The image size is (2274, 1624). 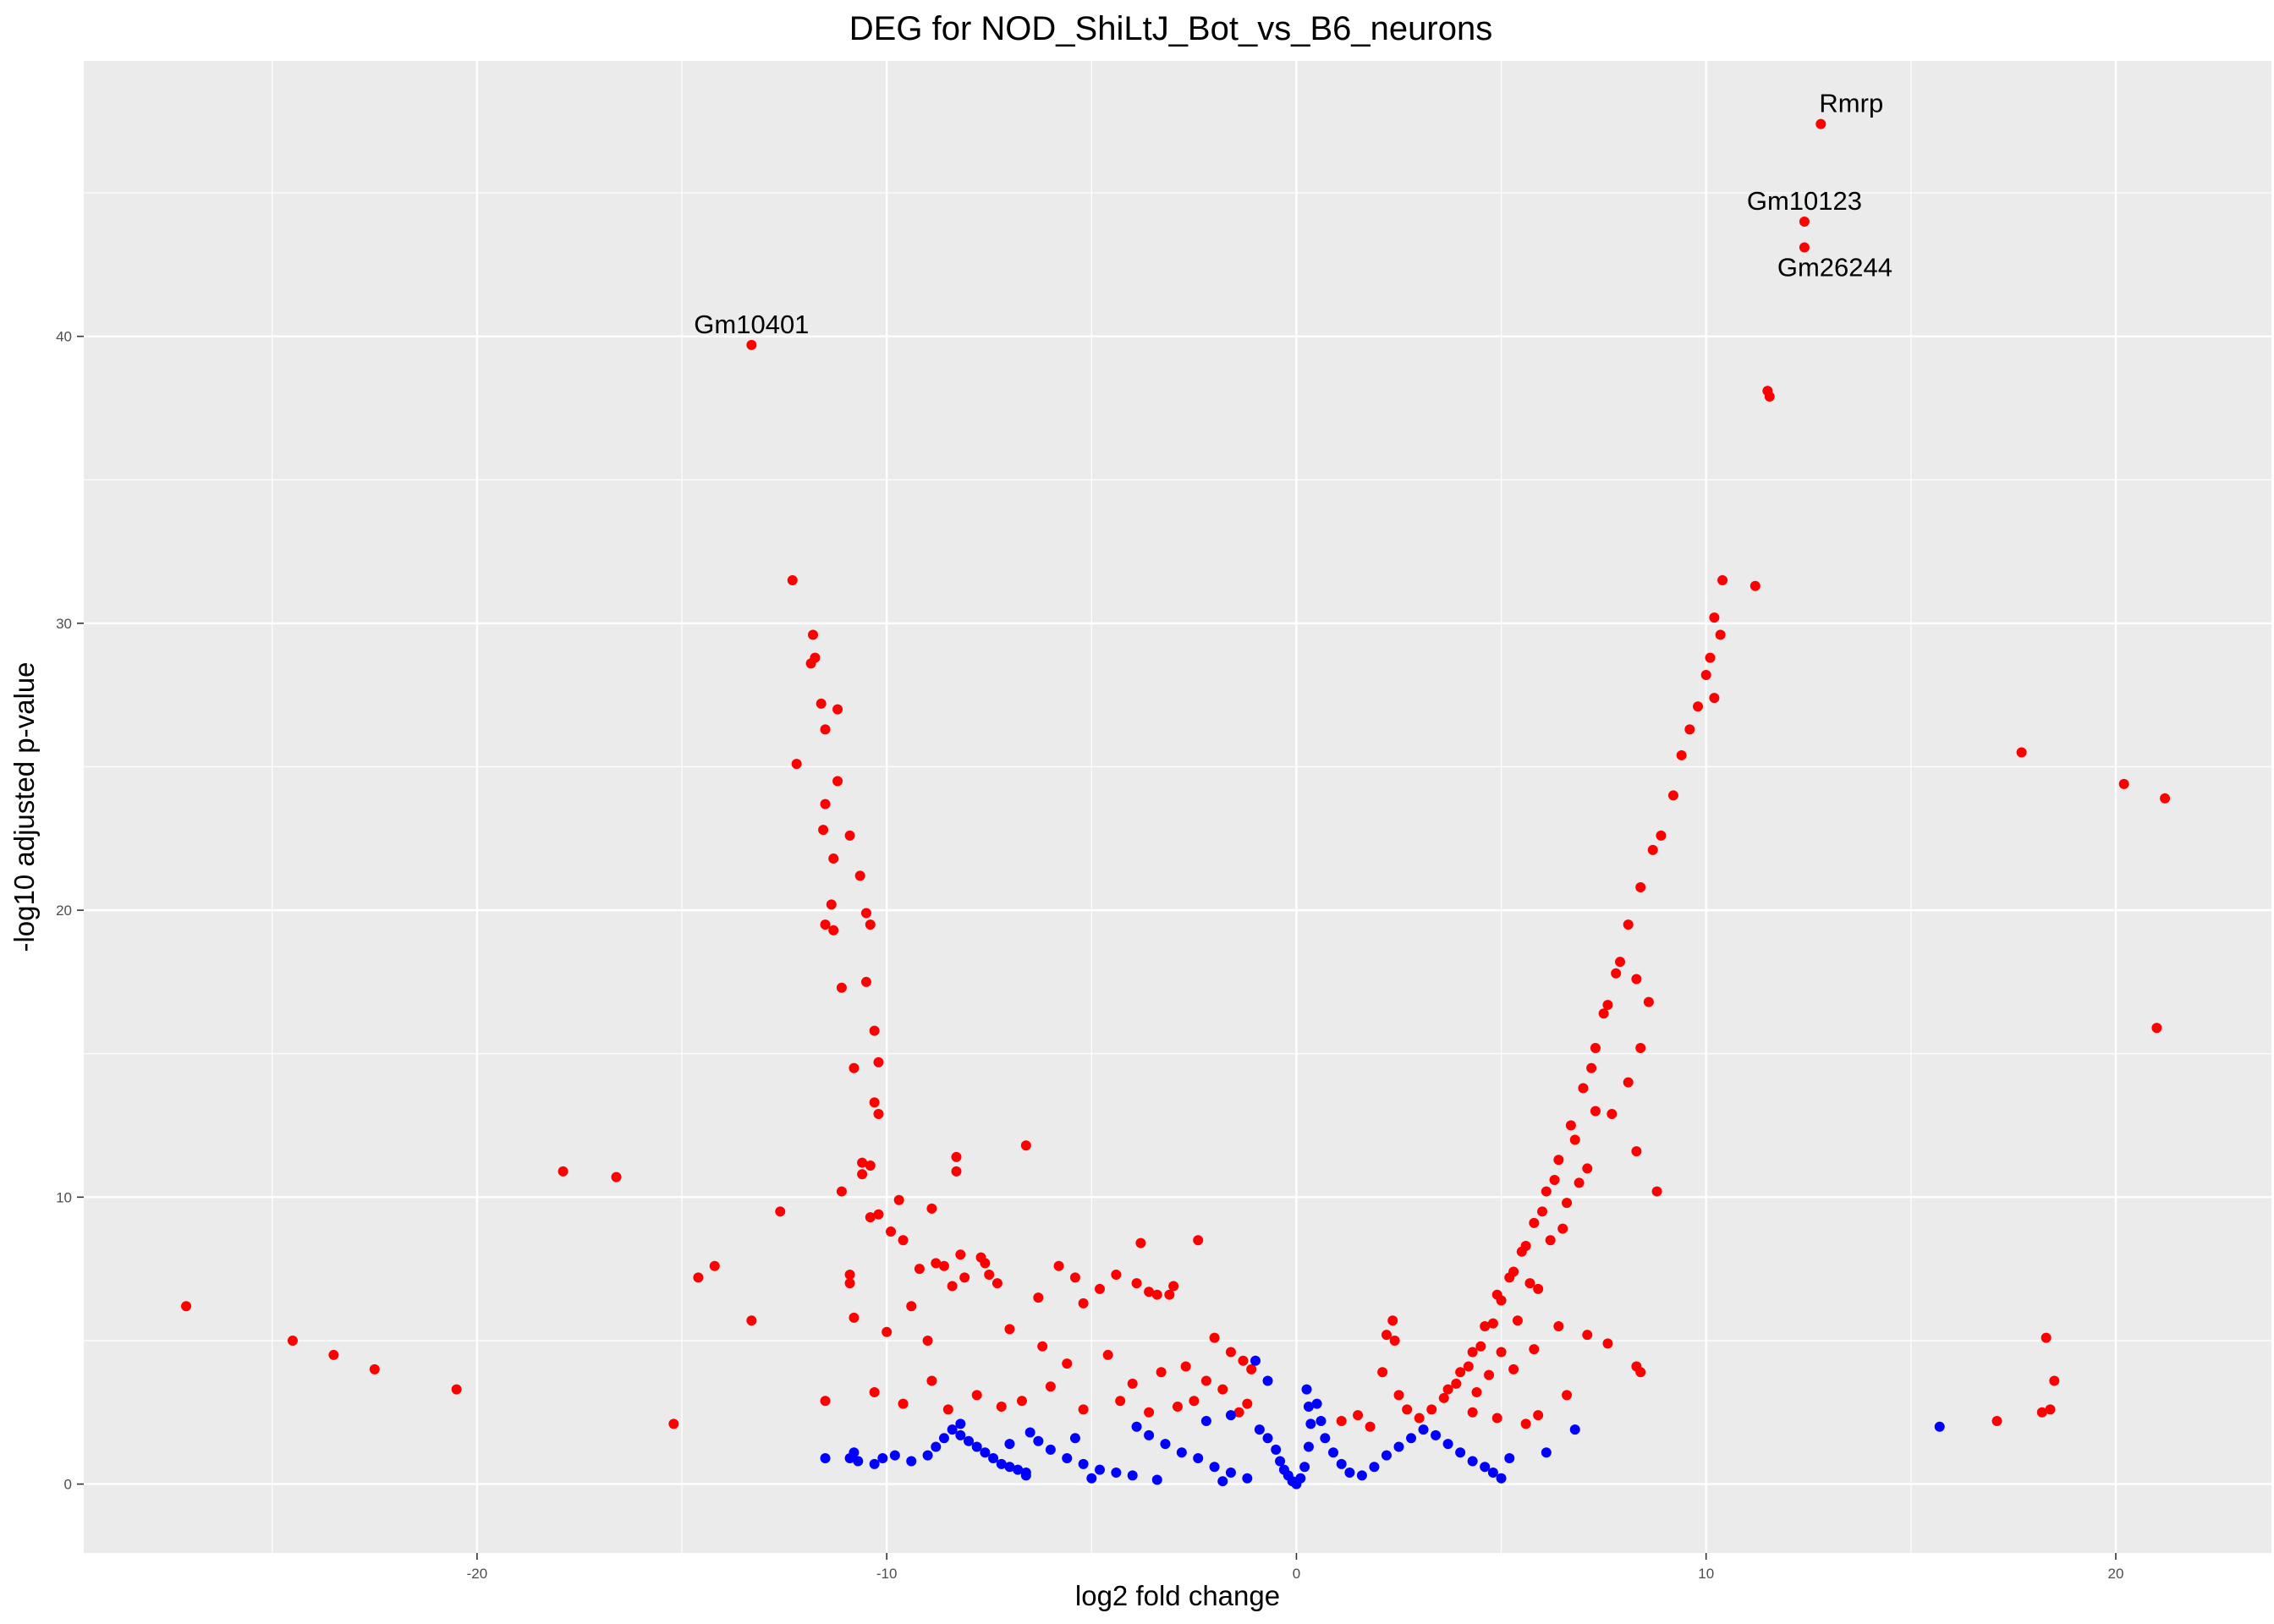 I want to click on y-tick-label: 40, so click(x=64, y=337).